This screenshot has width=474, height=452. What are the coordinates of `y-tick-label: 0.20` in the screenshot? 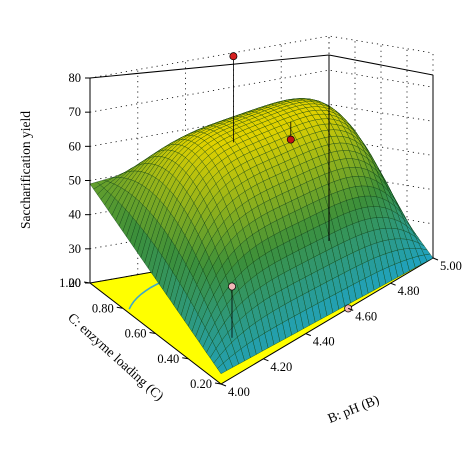 It's located at (201, 384).